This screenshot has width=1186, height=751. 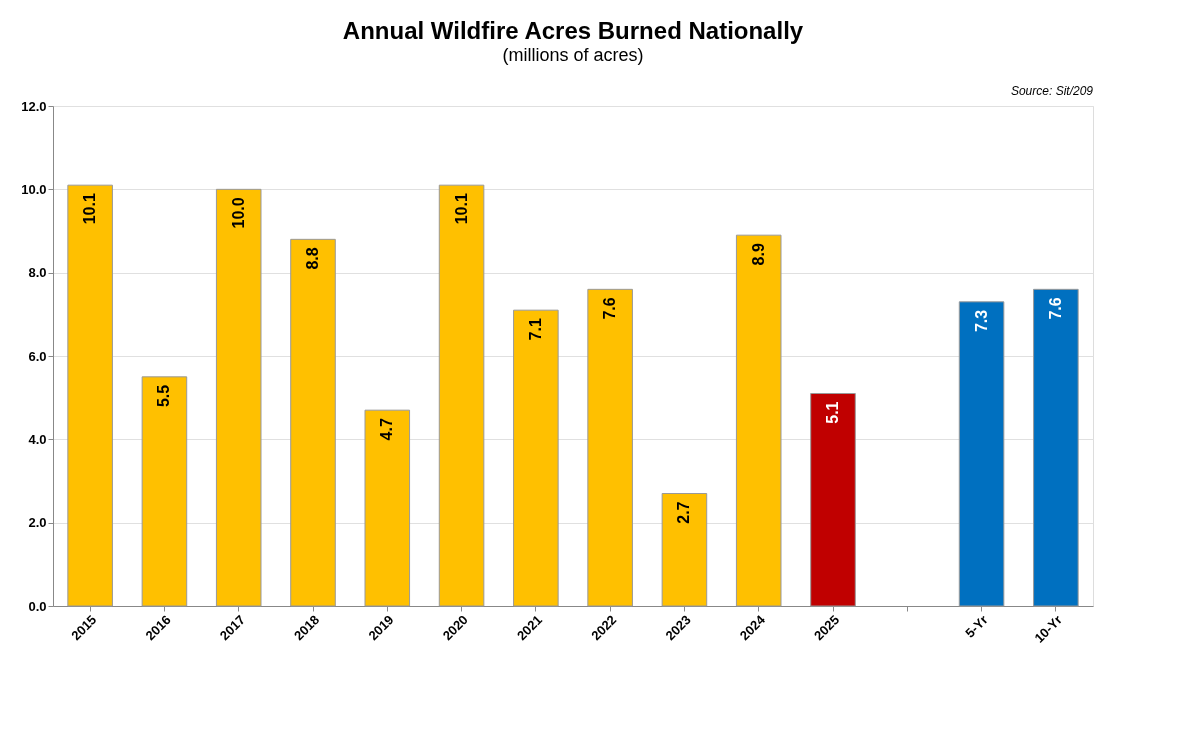 I want to click on data-label: 5.1, so click(x=832, y=412).